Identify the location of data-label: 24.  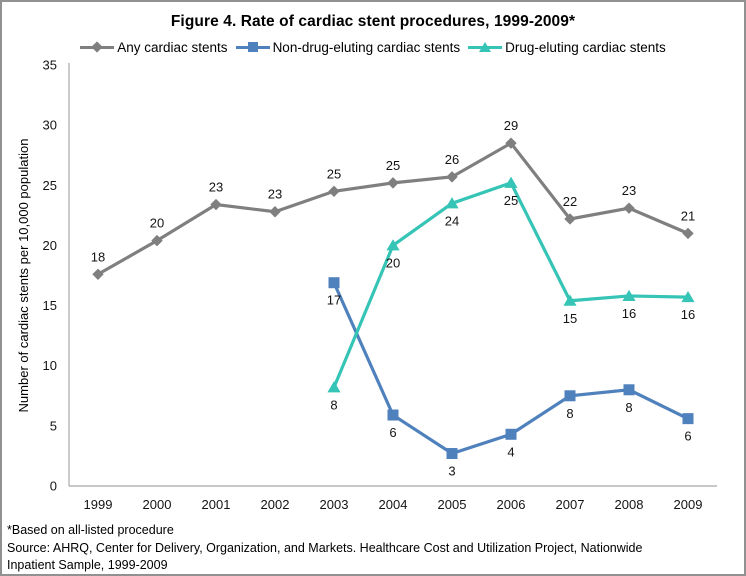
(452, 220).